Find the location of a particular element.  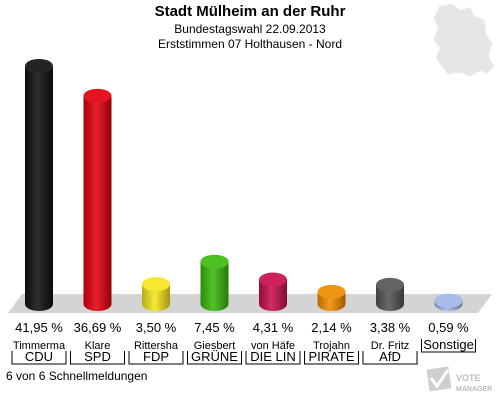

party-label: DIE LIN is located at coordinates (273, 356).